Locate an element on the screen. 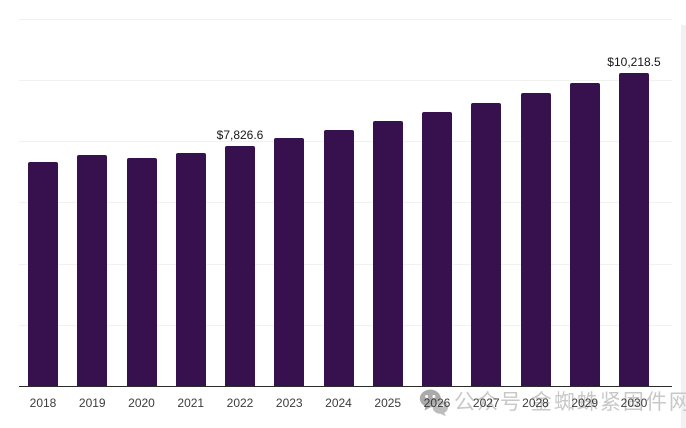 The image size is (686, 428). x-tick-label-2026: 2026 is located at coordinates (437, 403).